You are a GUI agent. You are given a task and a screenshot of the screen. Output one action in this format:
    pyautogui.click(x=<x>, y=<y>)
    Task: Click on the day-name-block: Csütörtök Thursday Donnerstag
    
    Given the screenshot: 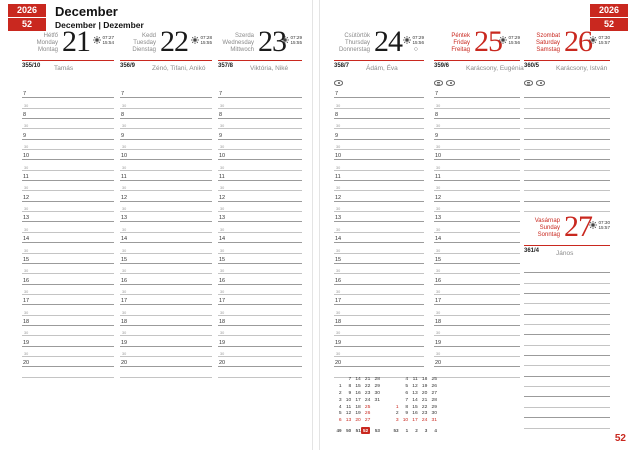 What is the action you would take?
    pyautogui.click(x=352, y=43)
    